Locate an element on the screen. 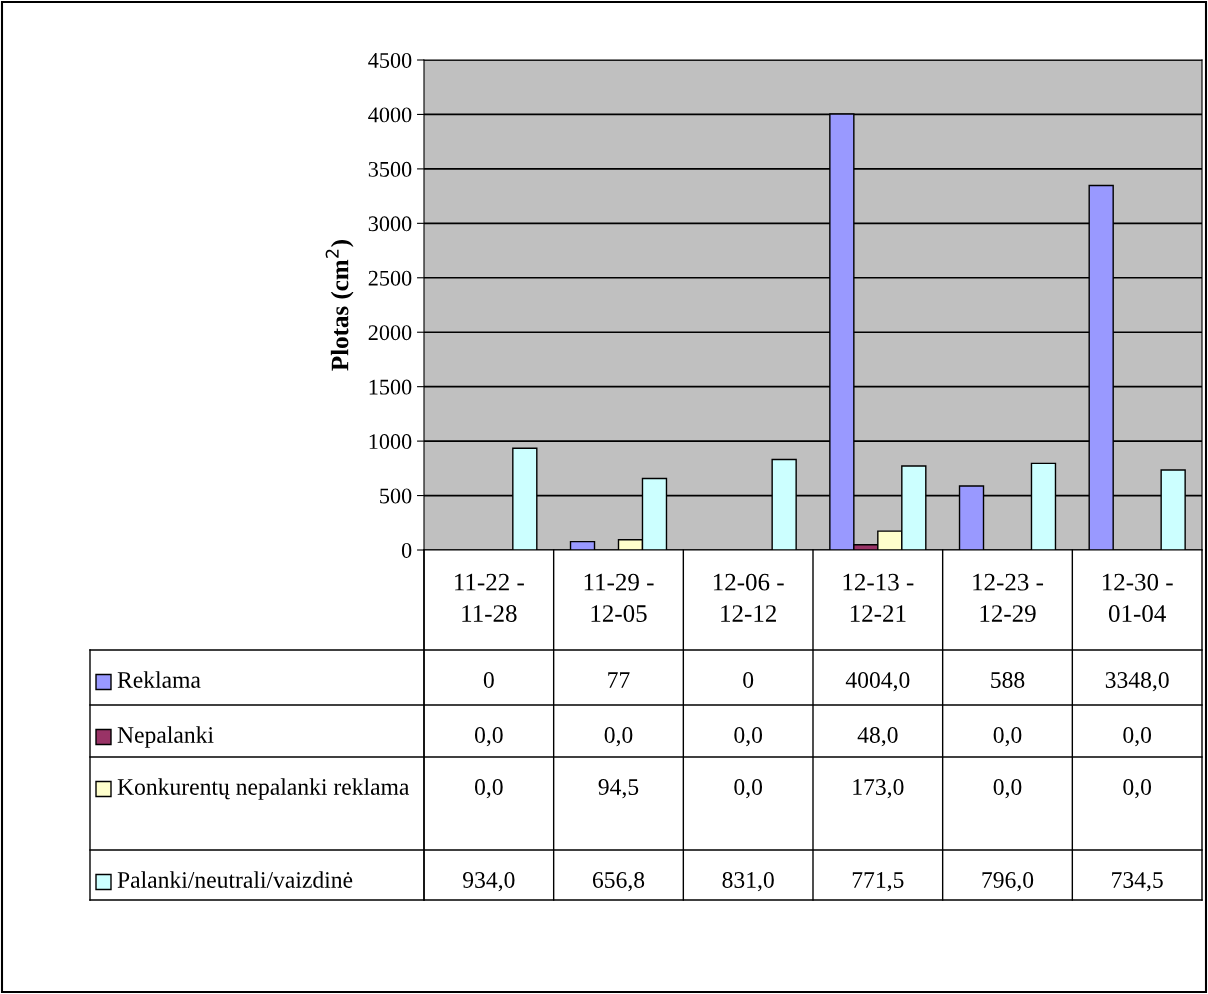 Image resolution: width=1208 pixels, height=994 pixels. x-tick-label: 11-22 - 11-28 is located at coordinates (489, 597).